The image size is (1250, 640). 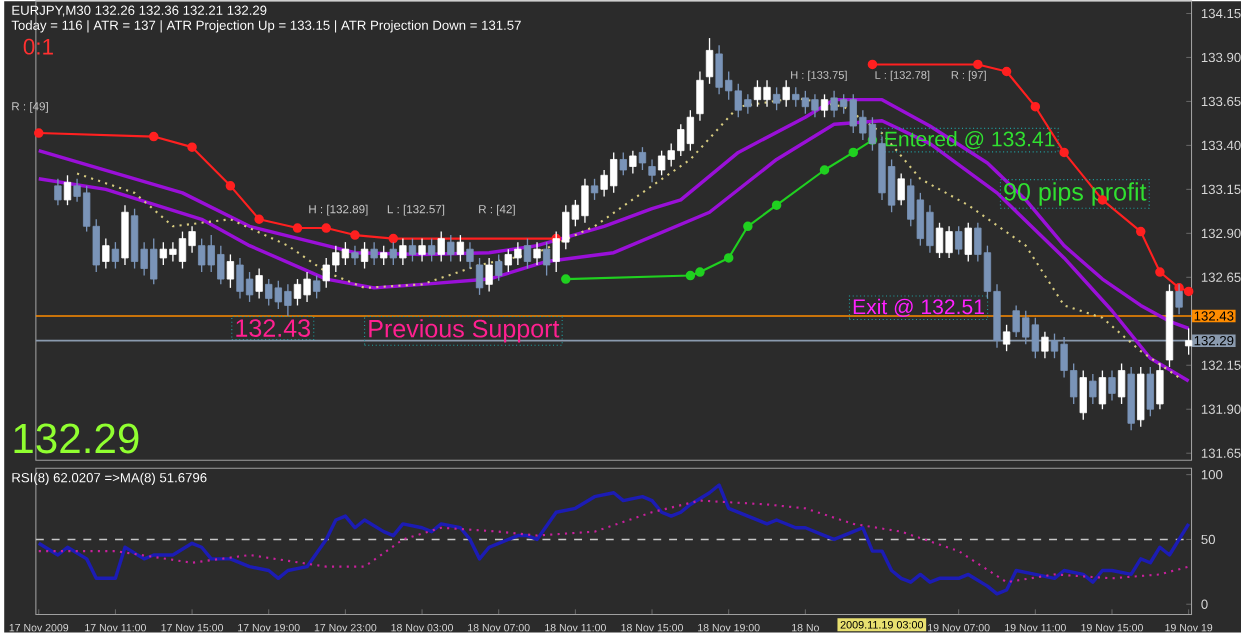 I want to click on annotation: Previous Support, so click(x=464, y=331).